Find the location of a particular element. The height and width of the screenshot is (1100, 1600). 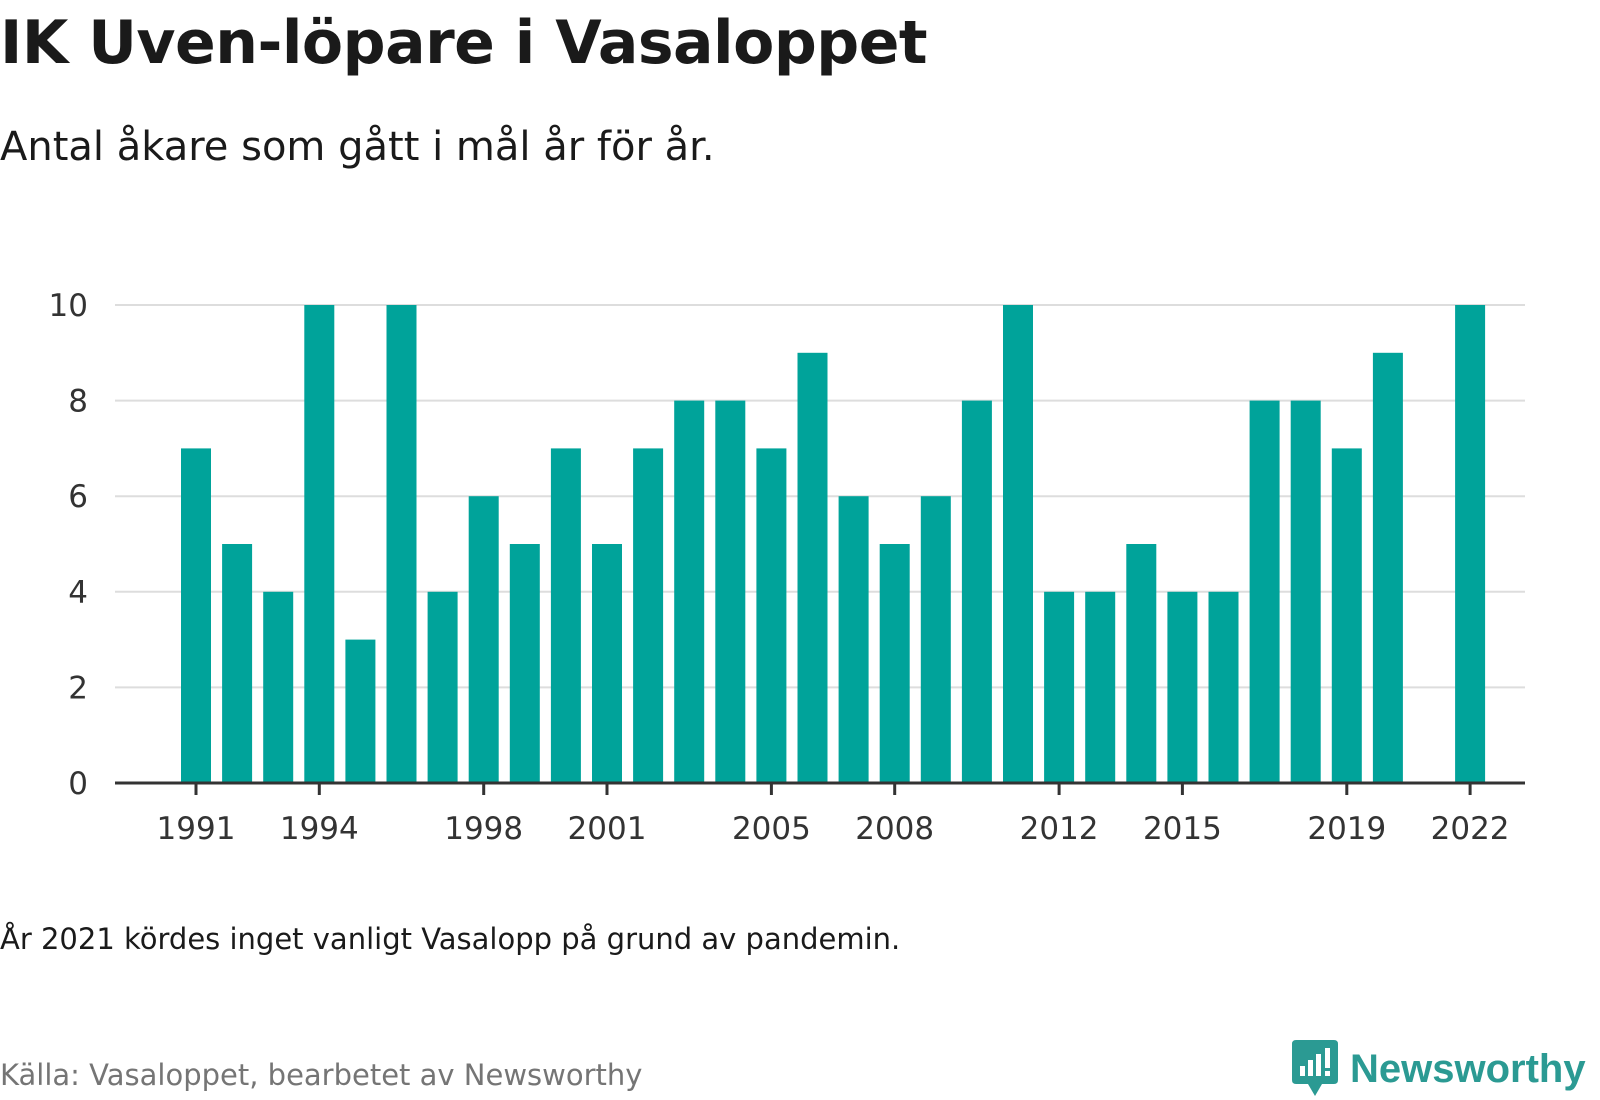

x-tick-label: 2022 is located at coordinates (1470, 829).